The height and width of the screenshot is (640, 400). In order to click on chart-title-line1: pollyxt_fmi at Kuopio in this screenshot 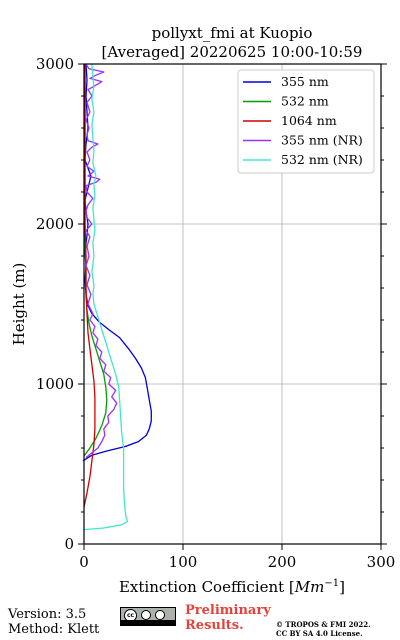, I will do `click(232, 33)`.